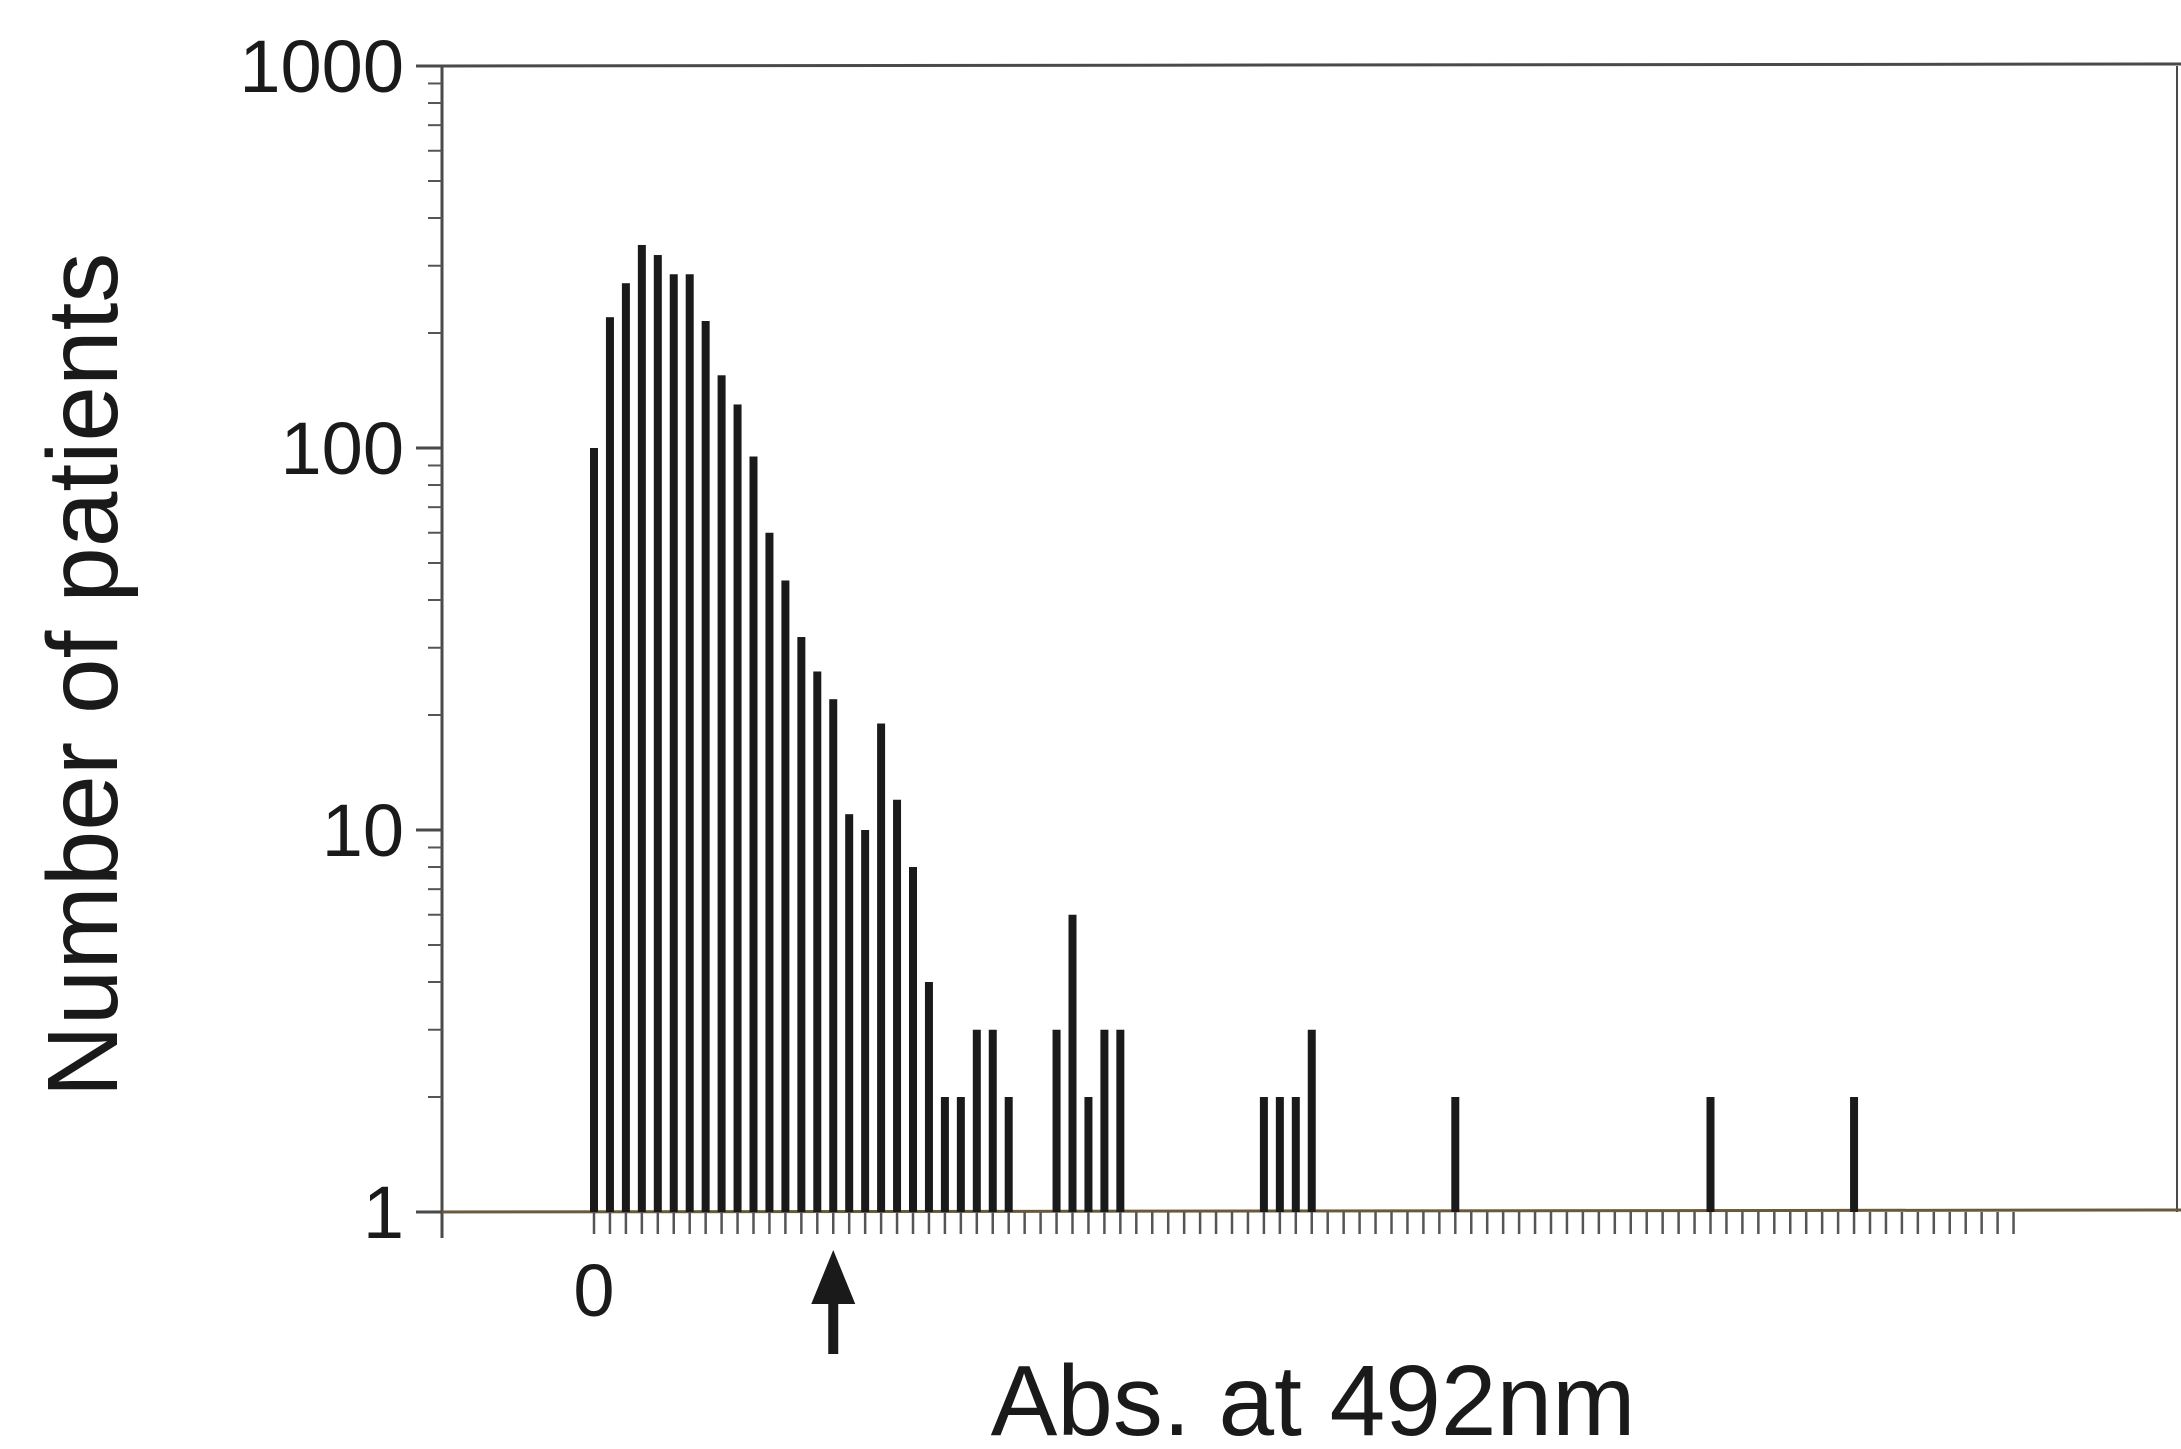  I want to click on cutoff-arrow-shaft, so click(833, 1314).